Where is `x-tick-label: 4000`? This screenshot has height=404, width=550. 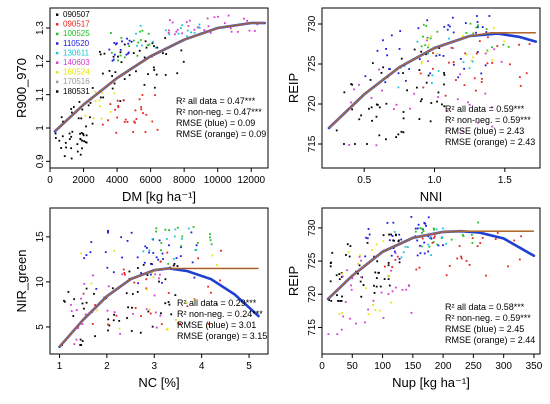 x-tick-label: 4000 is located at coordinates (117, 180).